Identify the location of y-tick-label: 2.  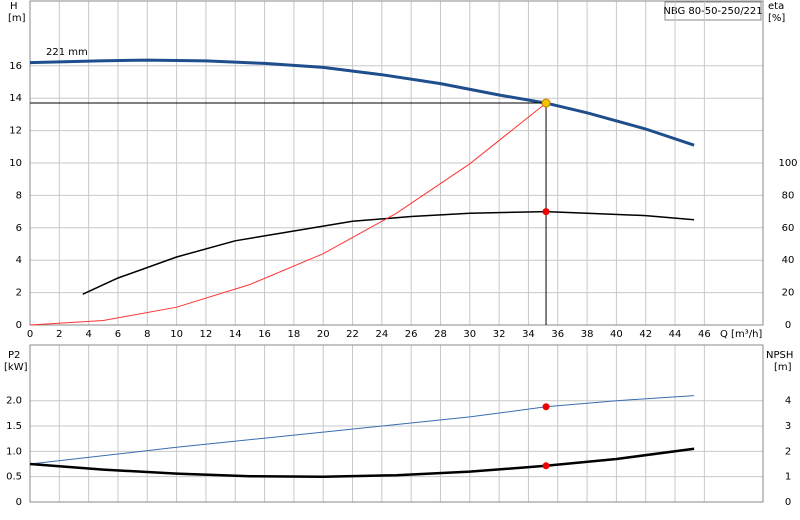
(19, 293).